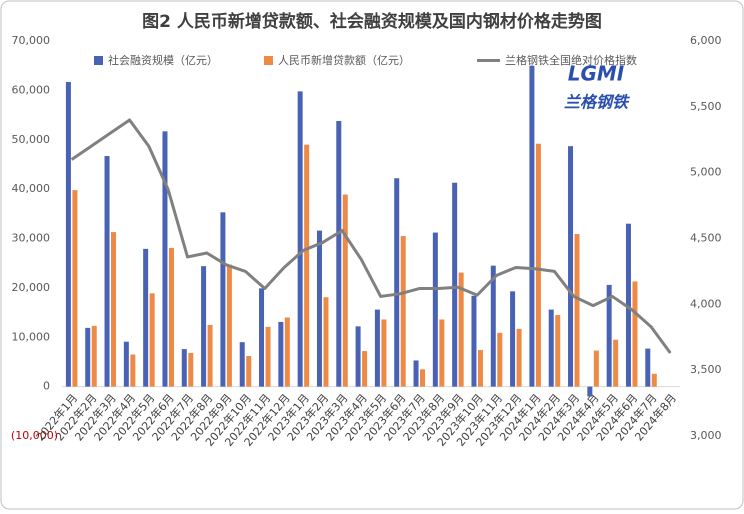  Describe the element at coordinates (706, 106) in the screenshot. I see `y2-tick-label: 5,500` at that location.